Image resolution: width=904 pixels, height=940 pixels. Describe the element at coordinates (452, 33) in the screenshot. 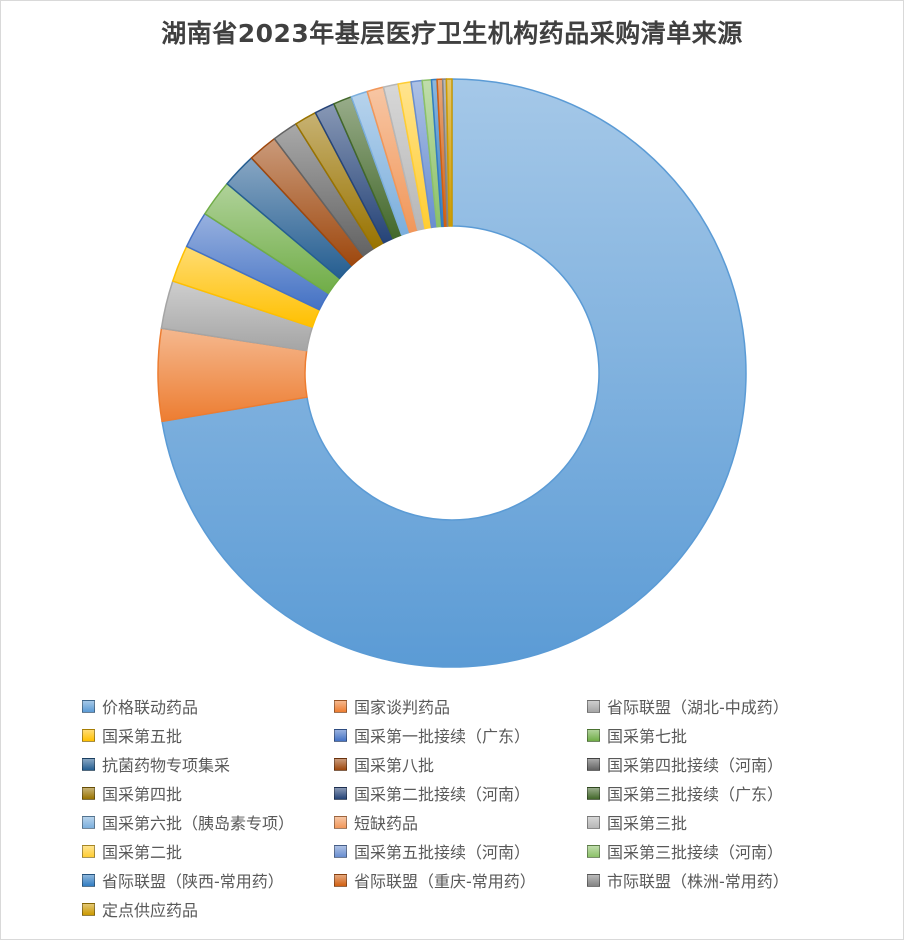

I see `chart-title: 湖南省2023年基层医疗卫生机构药品采购清单来源` at that location.